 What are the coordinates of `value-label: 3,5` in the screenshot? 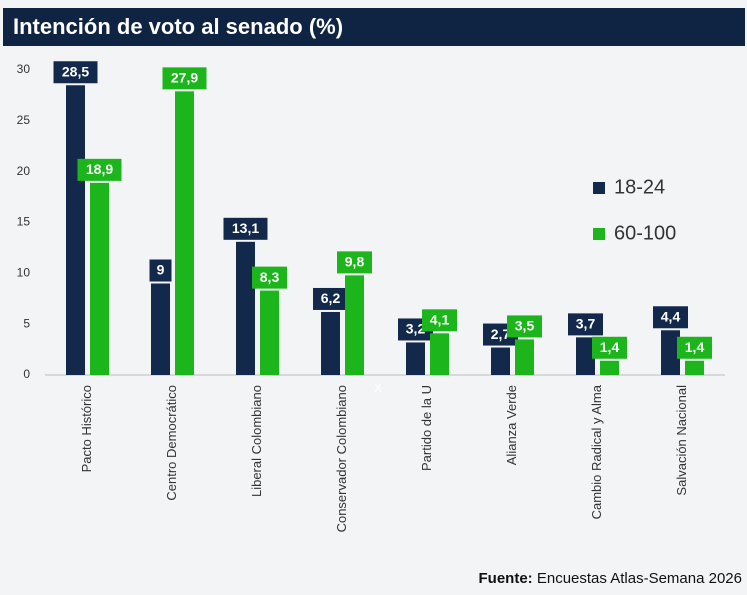 It's located at (525, 326).